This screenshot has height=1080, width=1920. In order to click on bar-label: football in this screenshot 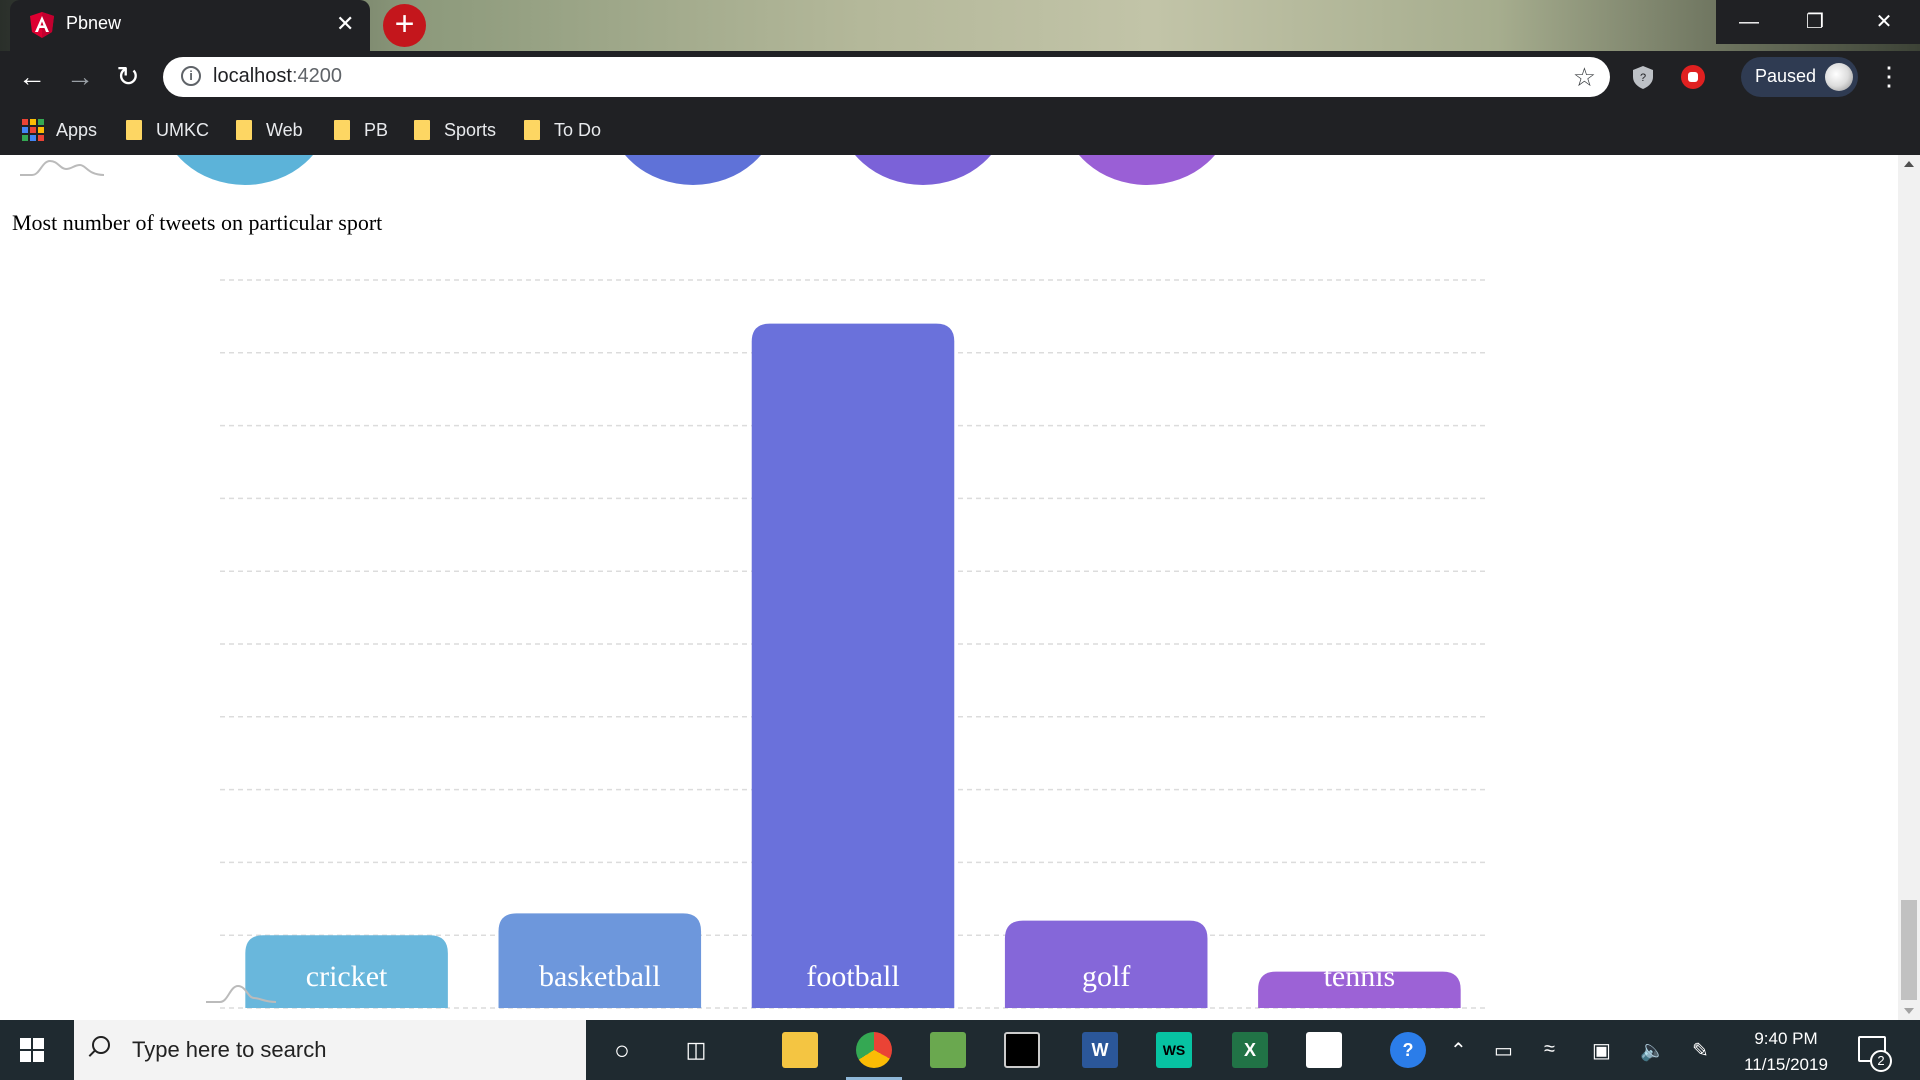, I will do `click(852, 976)`.